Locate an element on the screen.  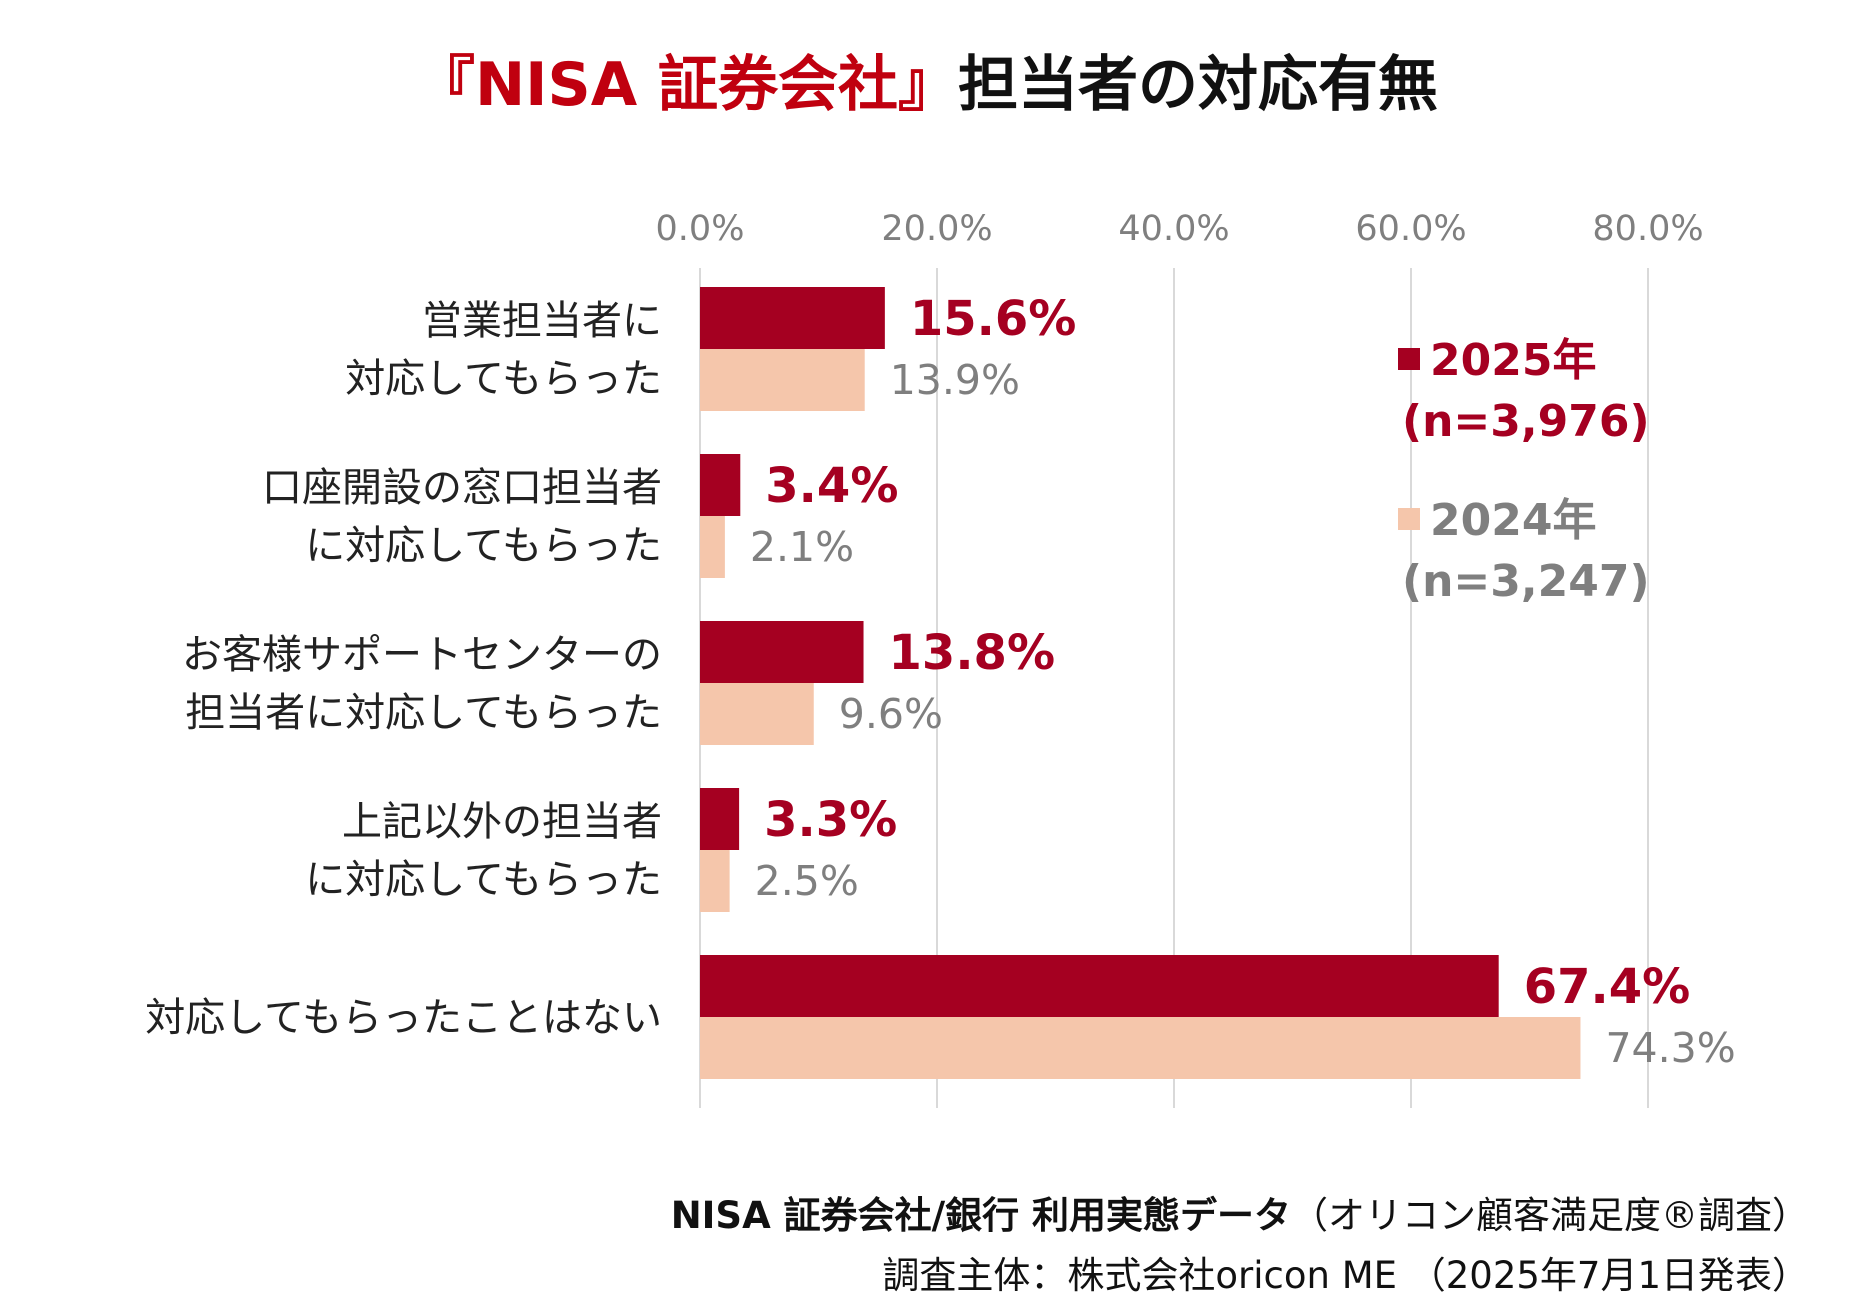
category-label: 口座開設の窓口担当者 is located at coordinates (462, 488).